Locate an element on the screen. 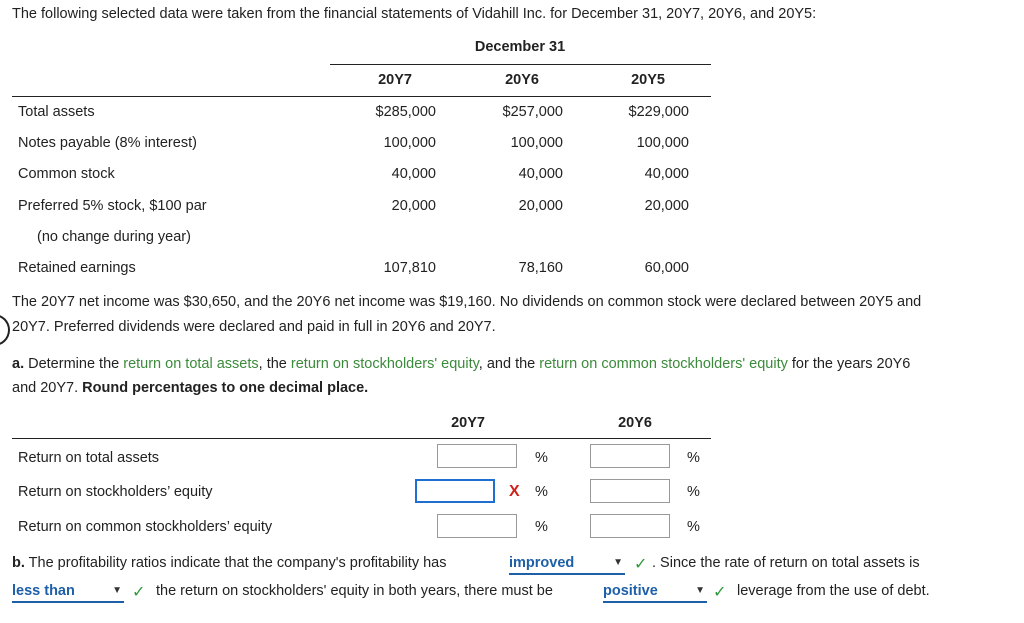 The height and width of the screenshot is (623, 1024). table2-header-rule is located at coordinates (361, 438).